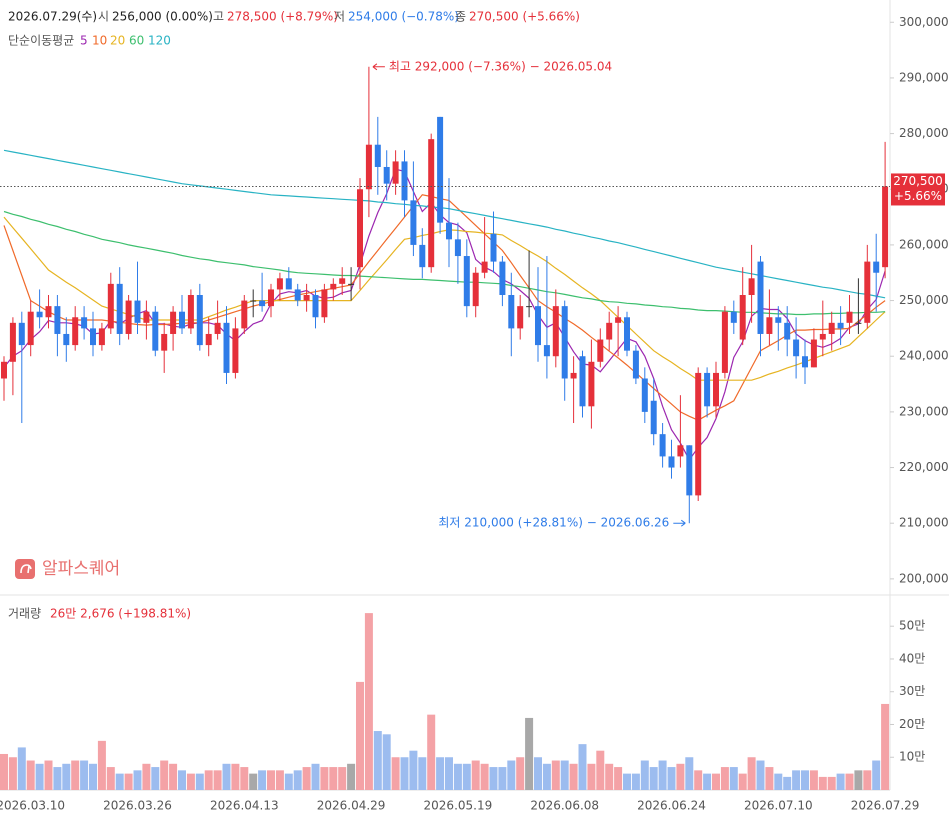  What do you see at coordinates (912, 691) in the screenshot?
I see `y-tick-label: 30만` at bounding box center [912, 691].